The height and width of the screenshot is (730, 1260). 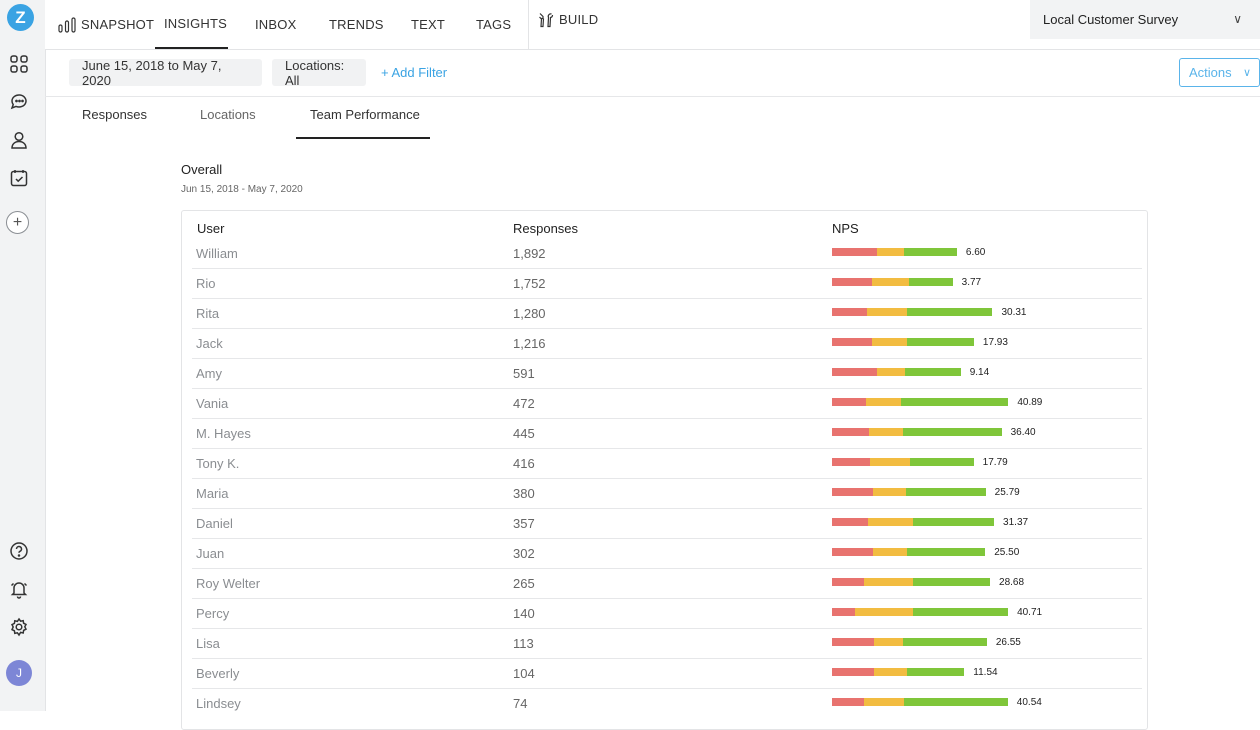 What do you see at coordinates (19, 64) in the screenshot?
I see `dashboard-icon` at bounding box center [19, 64].